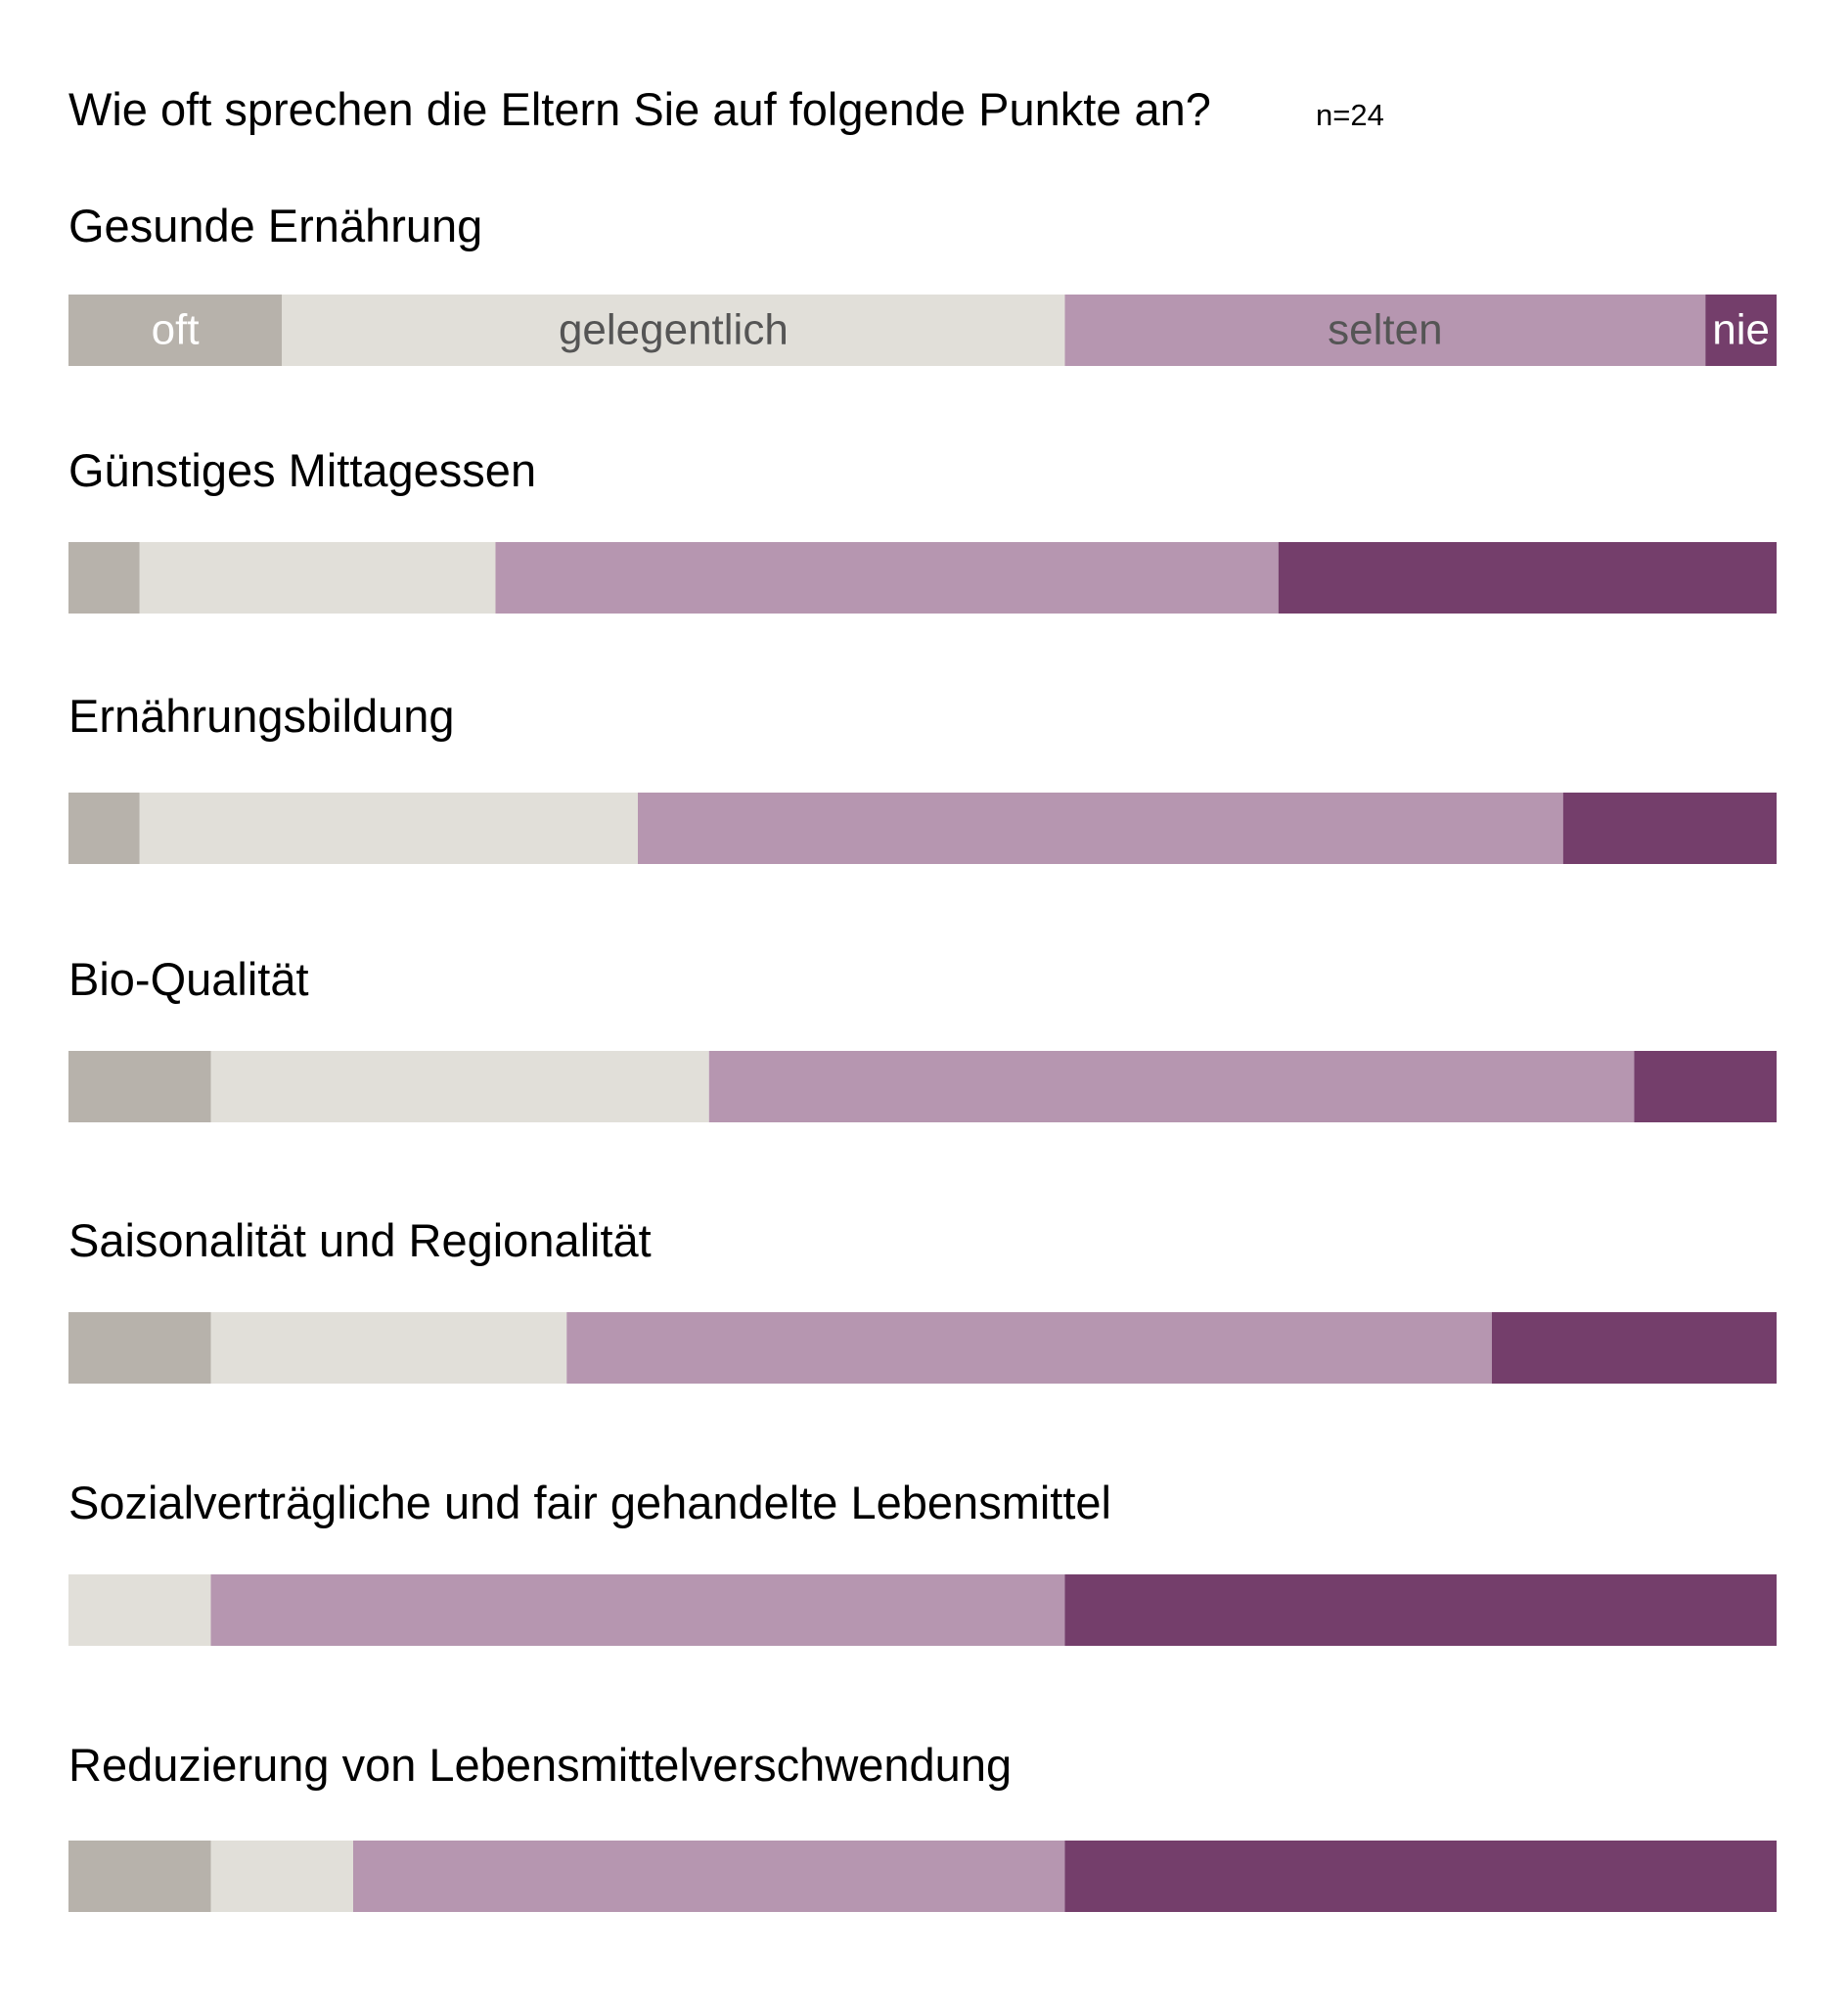 The height and width of the screenshot is (2002, 1848). Describe the element at coordinates (261, 716) in the screenshot. I see `category-label: Ernährungsbildung` at that location.